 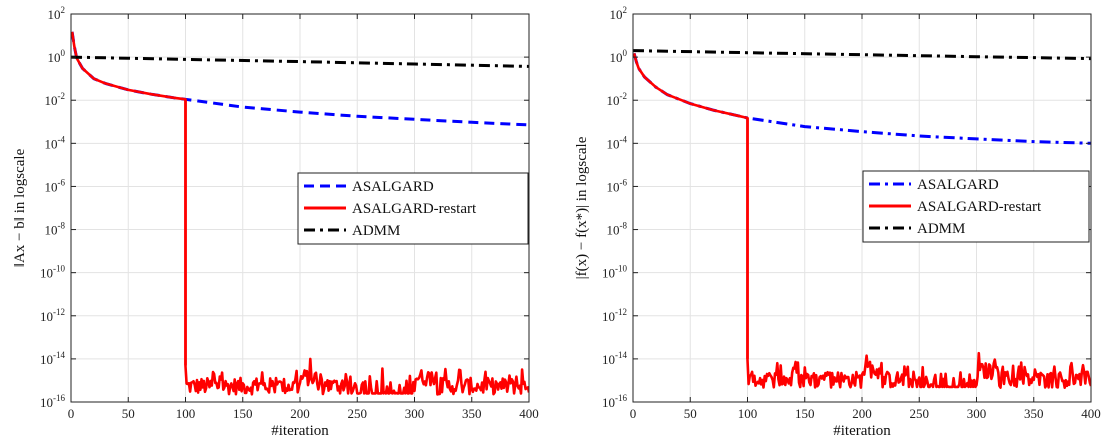 What do you see at coordinates (20, 207) in the screenshot?
I see `y-axis-label: ‖Ax − b‖ in logscale` at bounding box center [20, 207].